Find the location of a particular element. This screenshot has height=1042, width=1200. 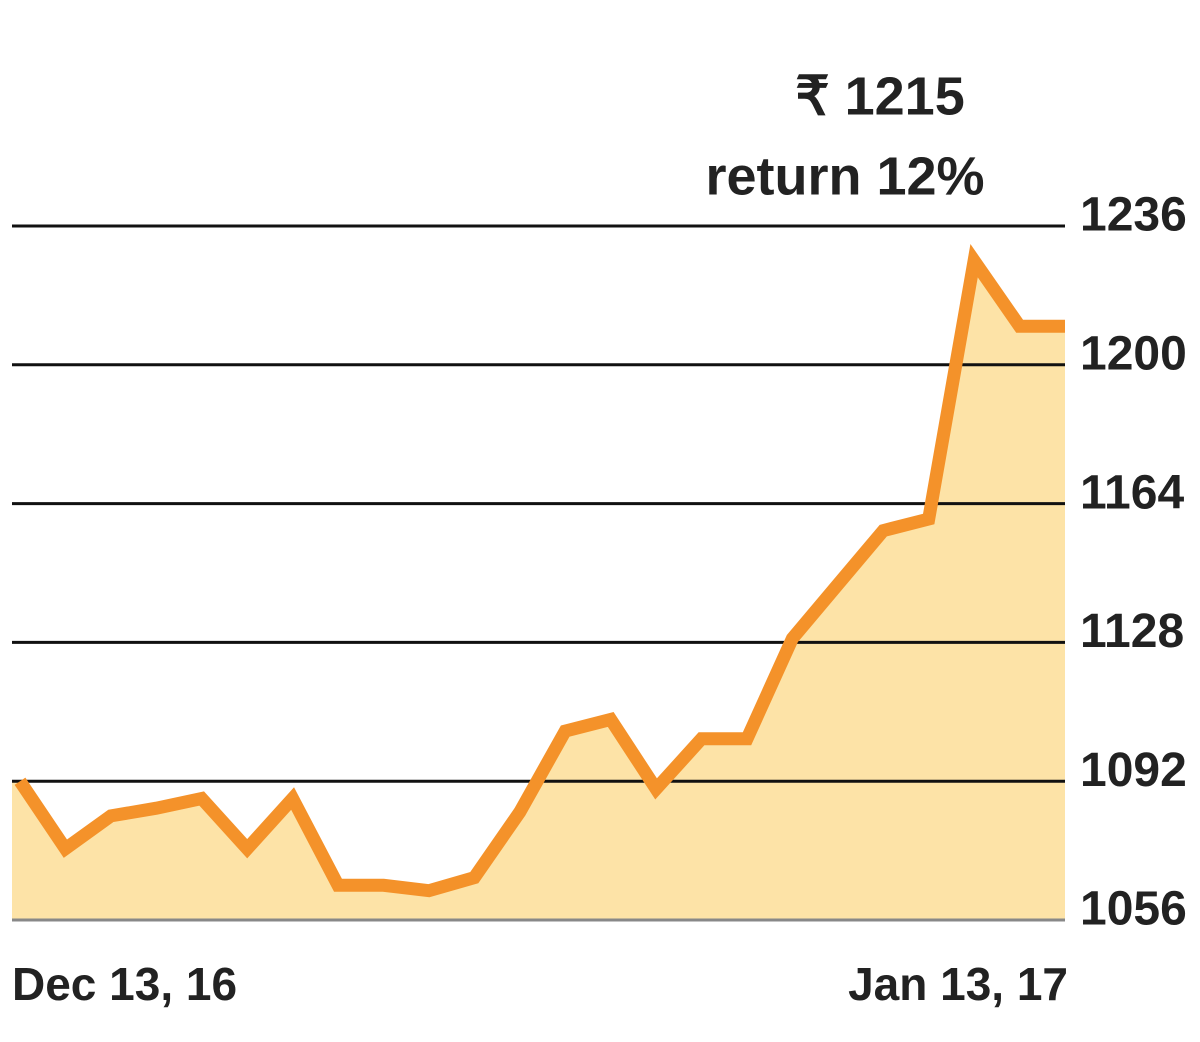

y-tick-label: 1236 is located at coordinates (1133, 215).